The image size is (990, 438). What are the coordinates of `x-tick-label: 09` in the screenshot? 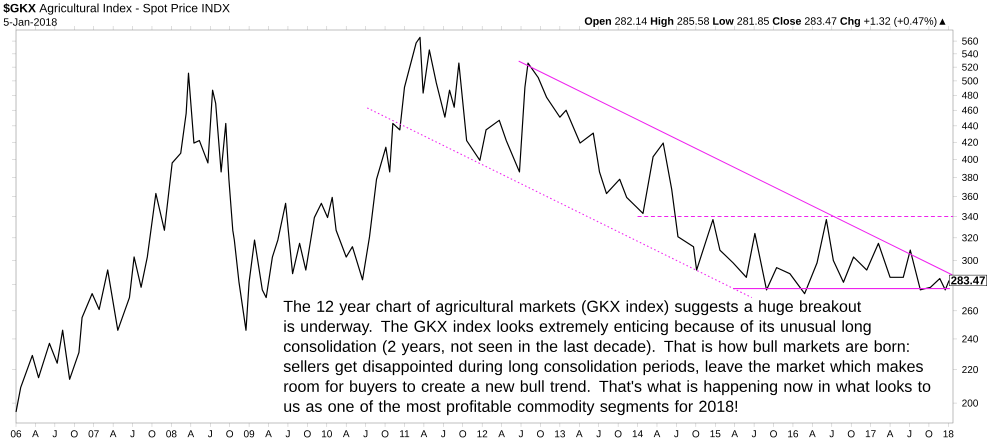 It's located at (249, 434).